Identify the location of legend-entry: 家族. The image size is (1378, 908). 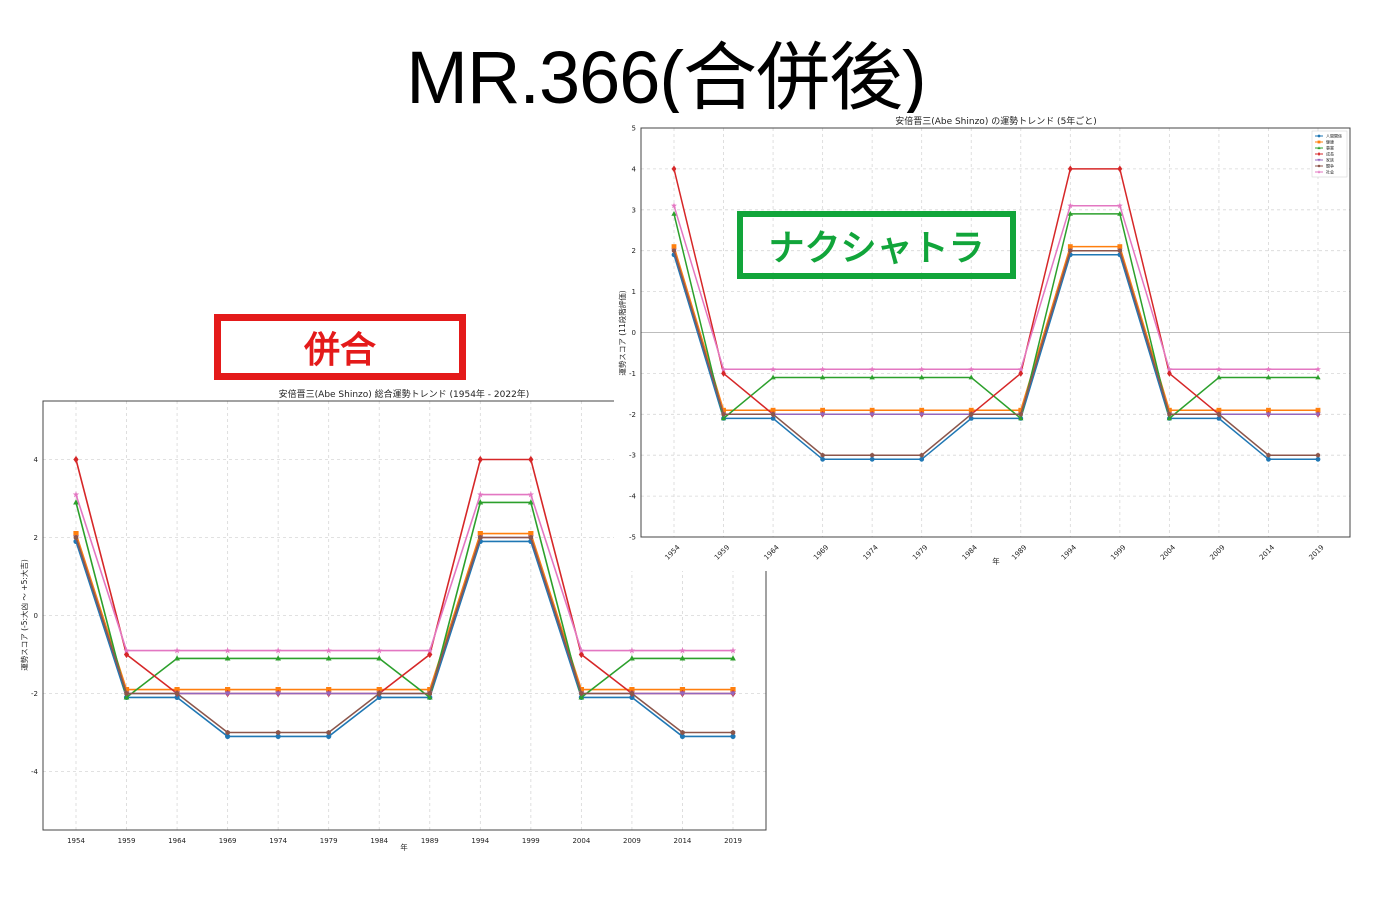
(1330, 160).